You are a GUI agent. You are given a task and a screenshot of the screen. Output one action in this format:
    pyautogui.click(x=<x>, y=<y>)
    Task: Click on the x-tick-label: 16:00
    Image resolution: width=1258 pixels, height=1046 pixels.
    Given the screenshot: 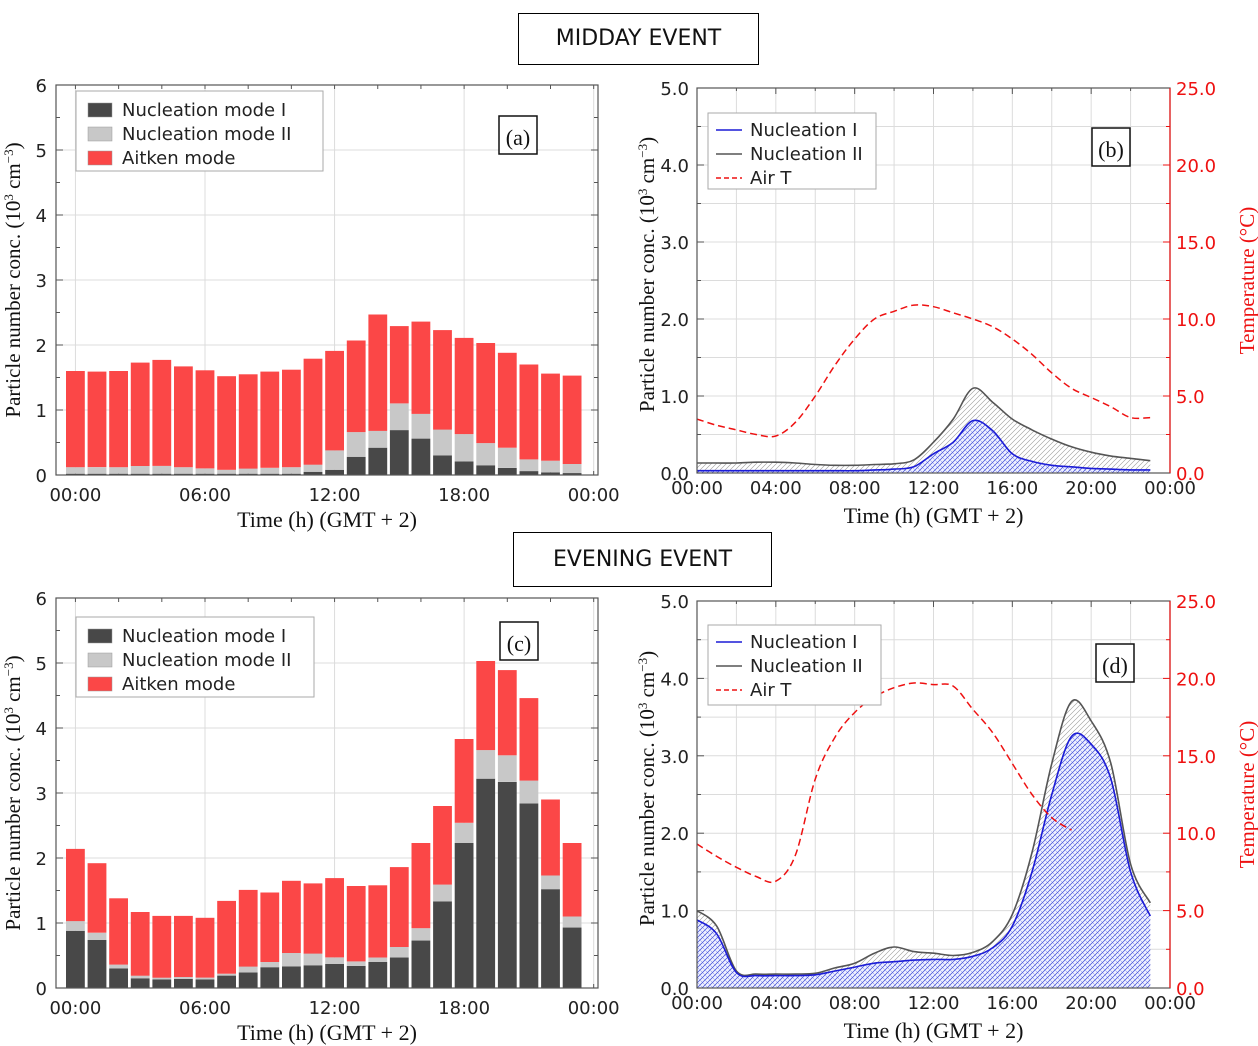 What is the action you would take?
    pyautogui.click(x=1012, y=1003)
    